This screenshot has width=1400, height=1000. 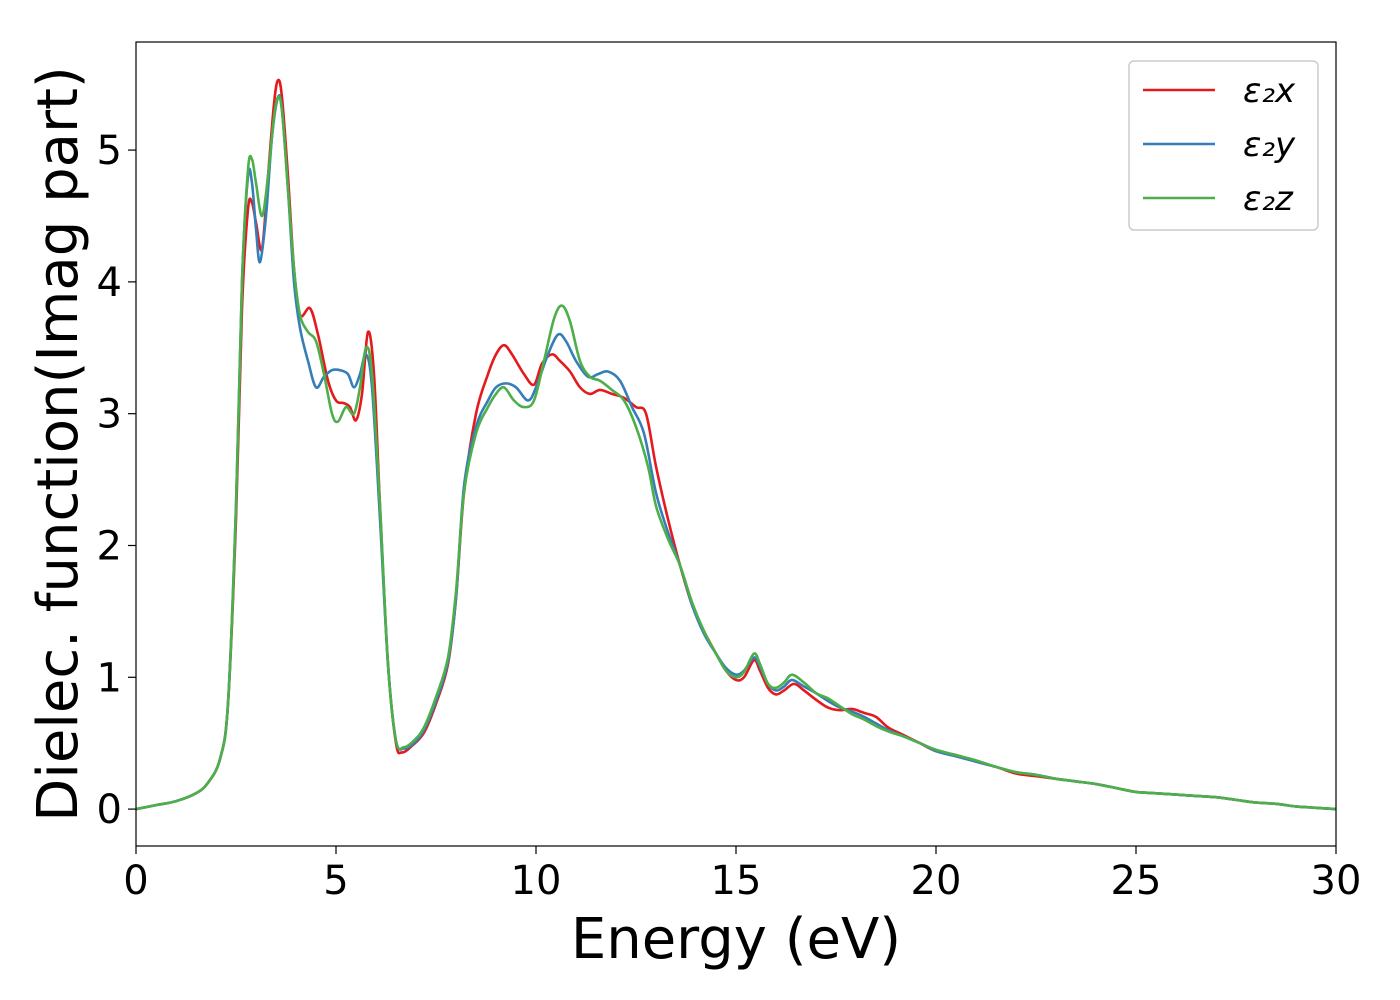 What do you see at coordinates (109, 678) in the screenshot?
I see `y-tick-label: 1` at bounding box center [109, 678].